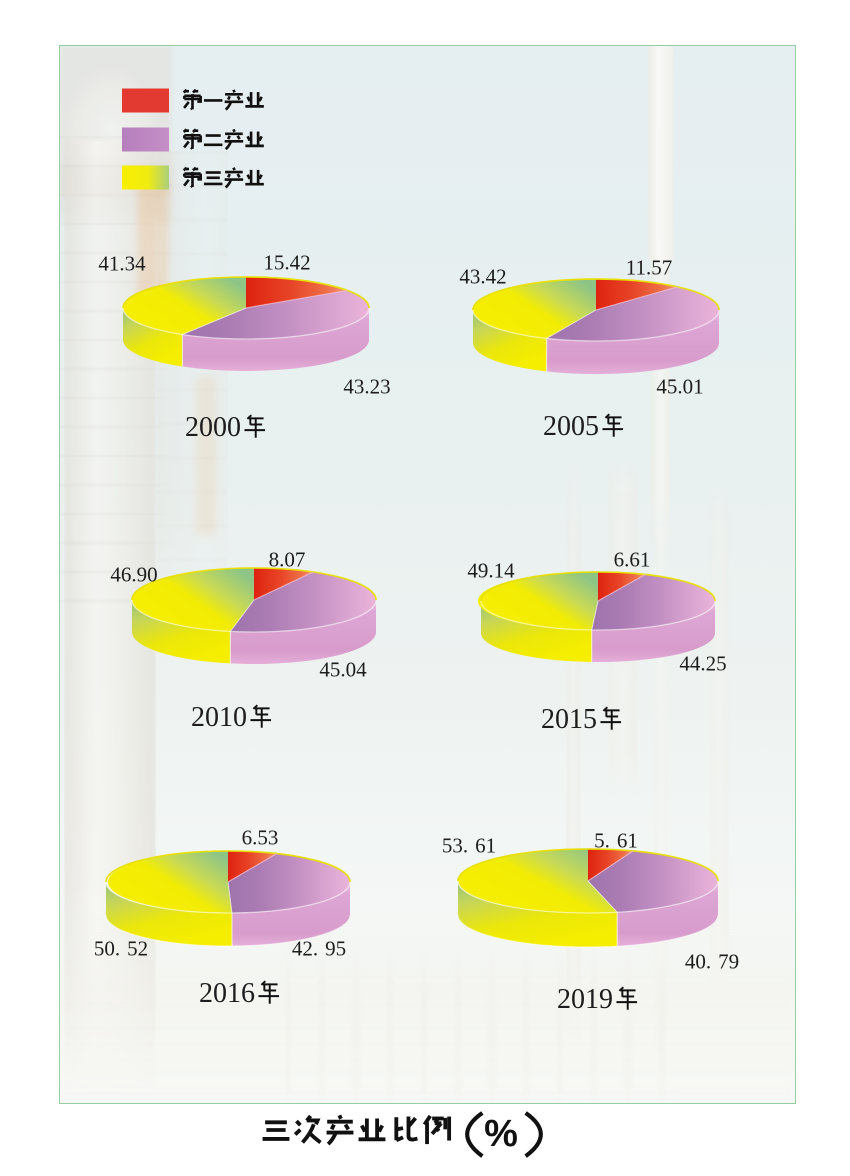 The width and height of the screenshot is (850, 1176). What do you see at coordinates (679, 387) in the screenshot?
I see `svg-text: 45.01` at bounding box center [679, 387].